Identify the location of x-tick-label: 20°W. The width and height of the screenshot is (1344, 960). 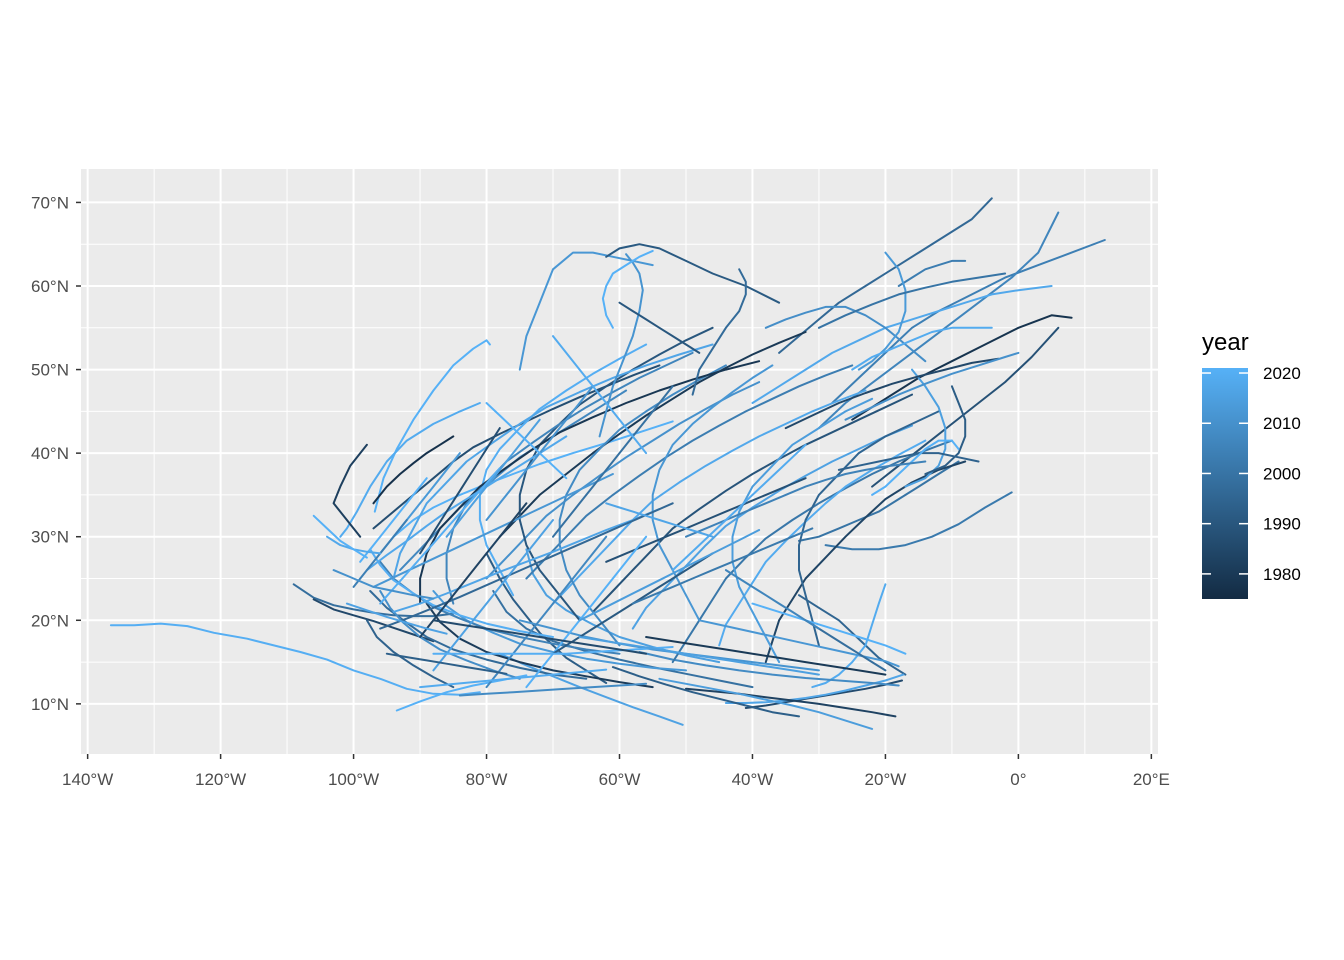
(886, 779).